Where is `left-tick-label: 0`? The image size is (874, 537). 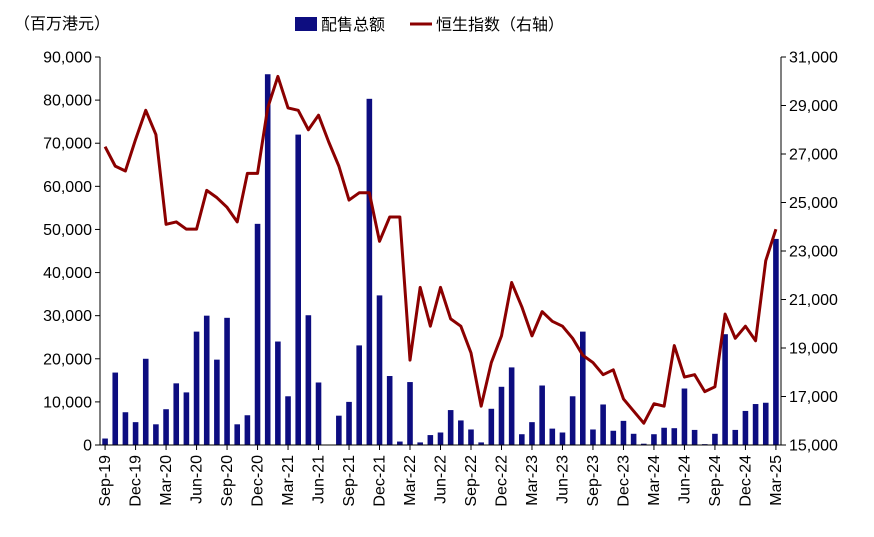 left-tick-label: 0 is located at coordinates (87, 446).